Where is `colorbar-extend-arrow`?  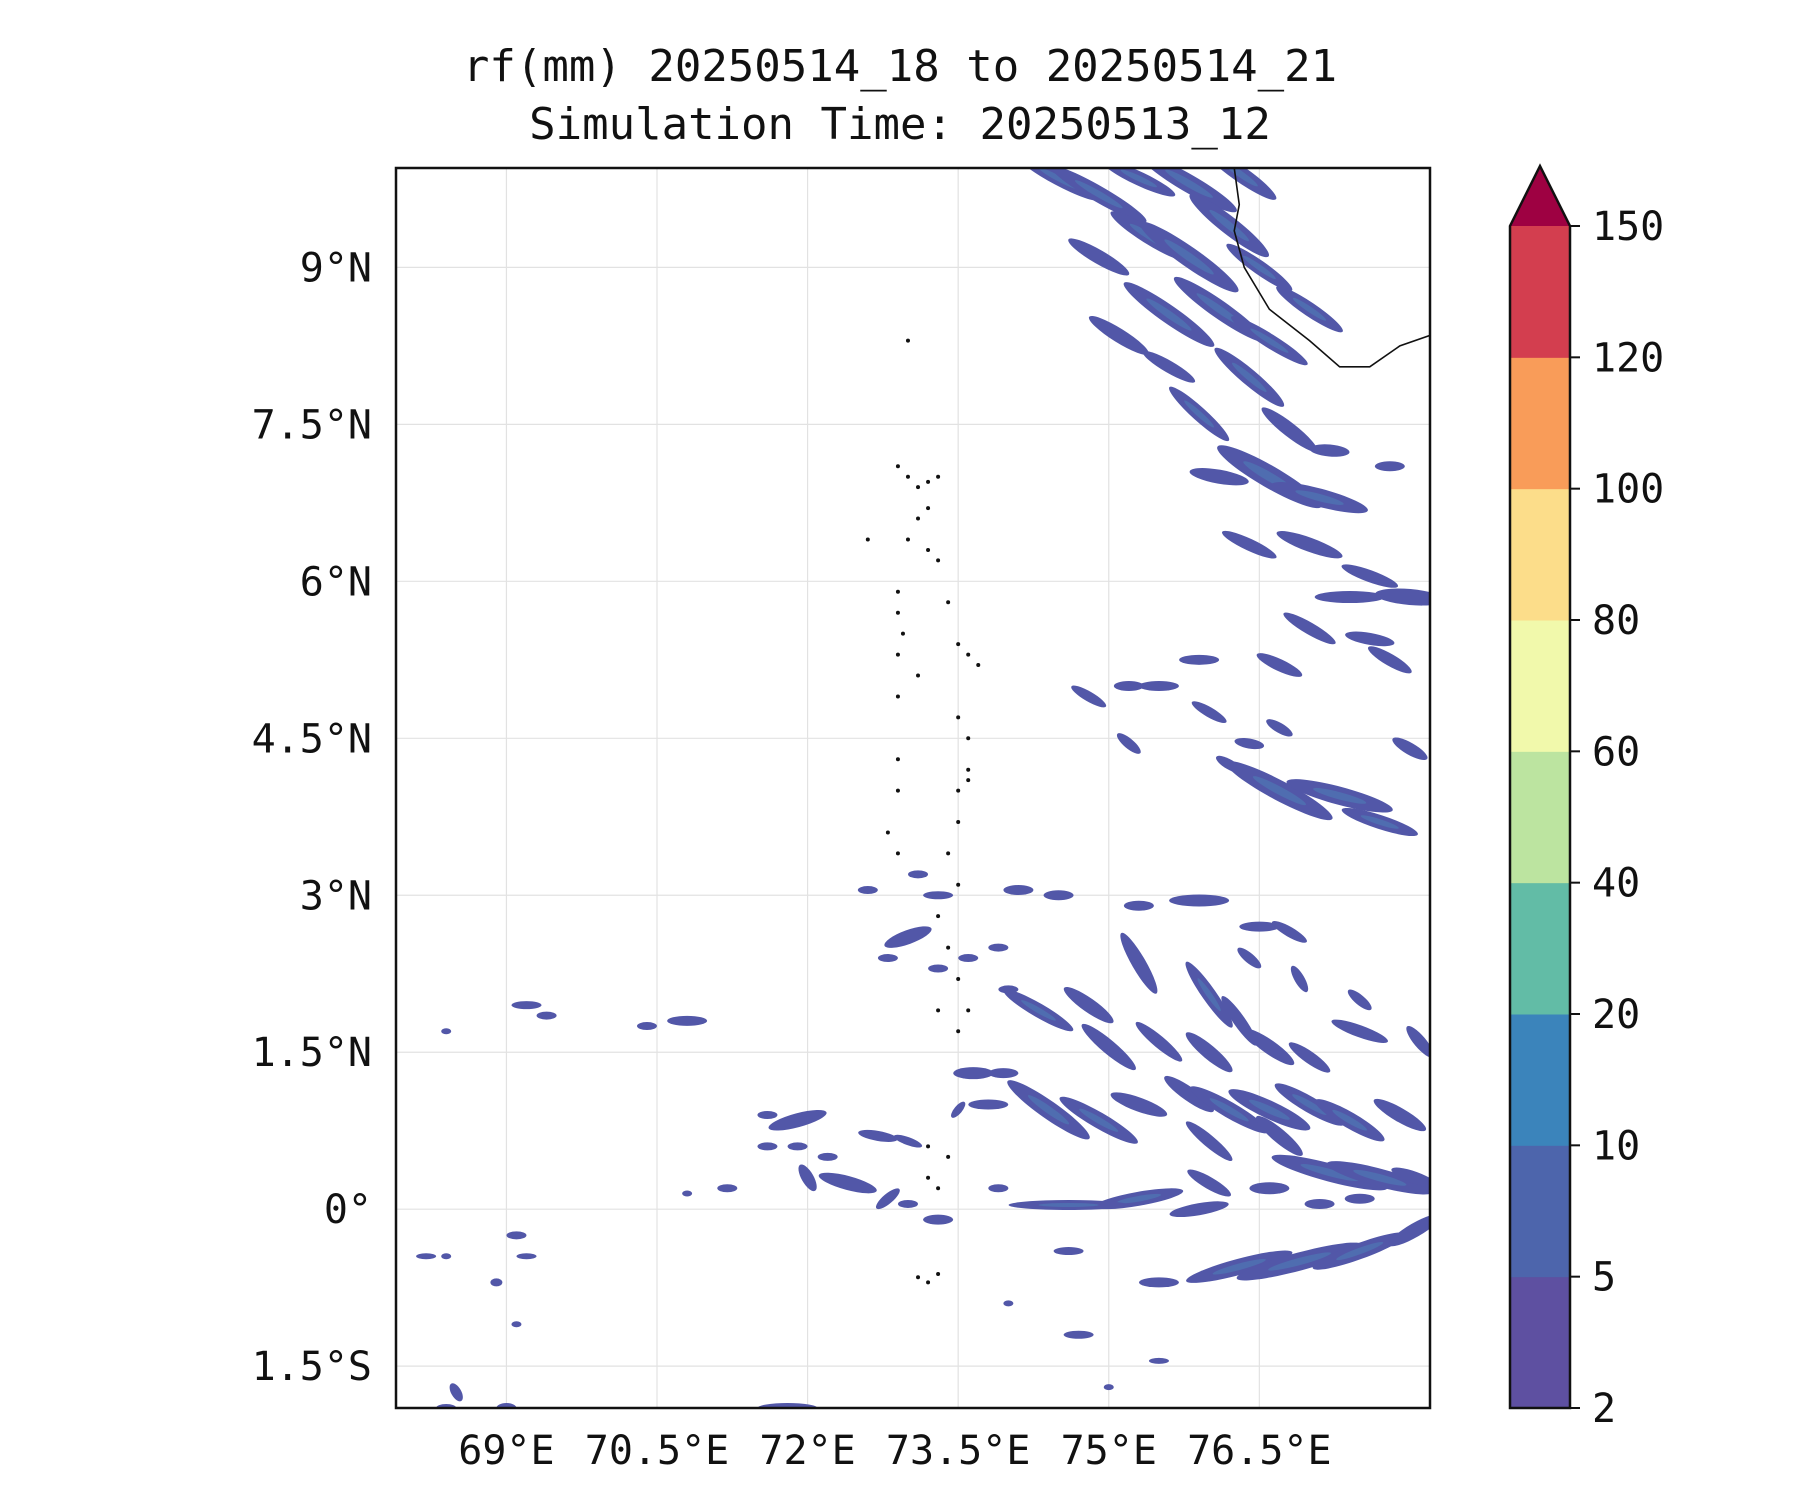
colorbar-extend-arrow is located at coordinates (1540, 196).